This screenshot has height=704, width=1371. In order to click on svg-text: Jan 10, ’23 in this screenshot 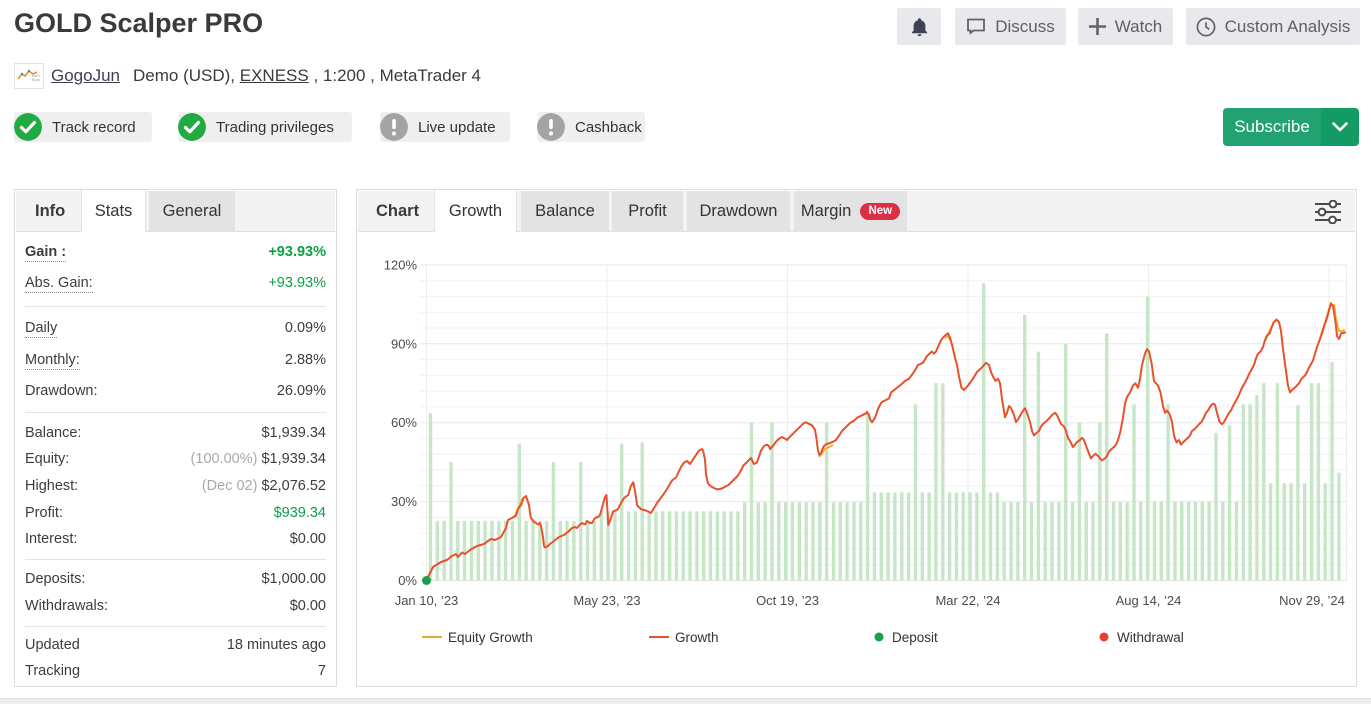, I will do `click(427, 600)`.